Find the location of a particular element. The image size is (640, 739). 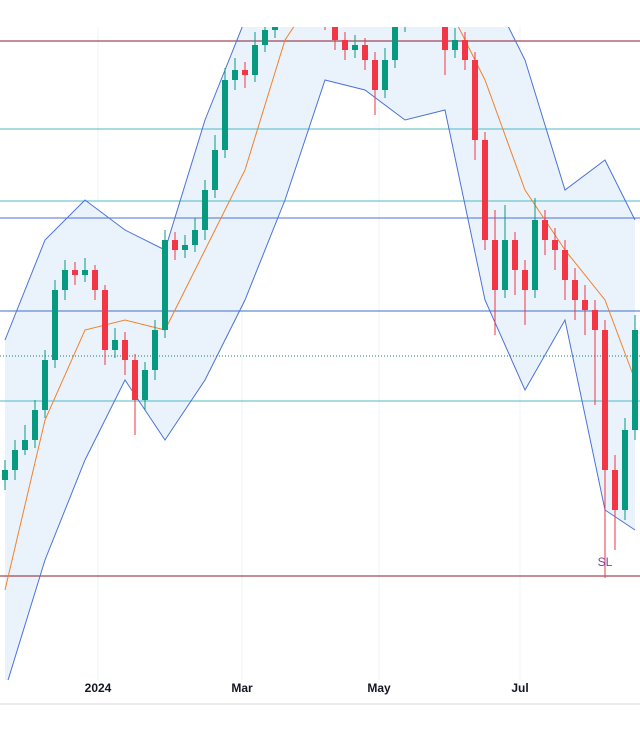

x-tick-label: May is located at coordinates (379, 688).